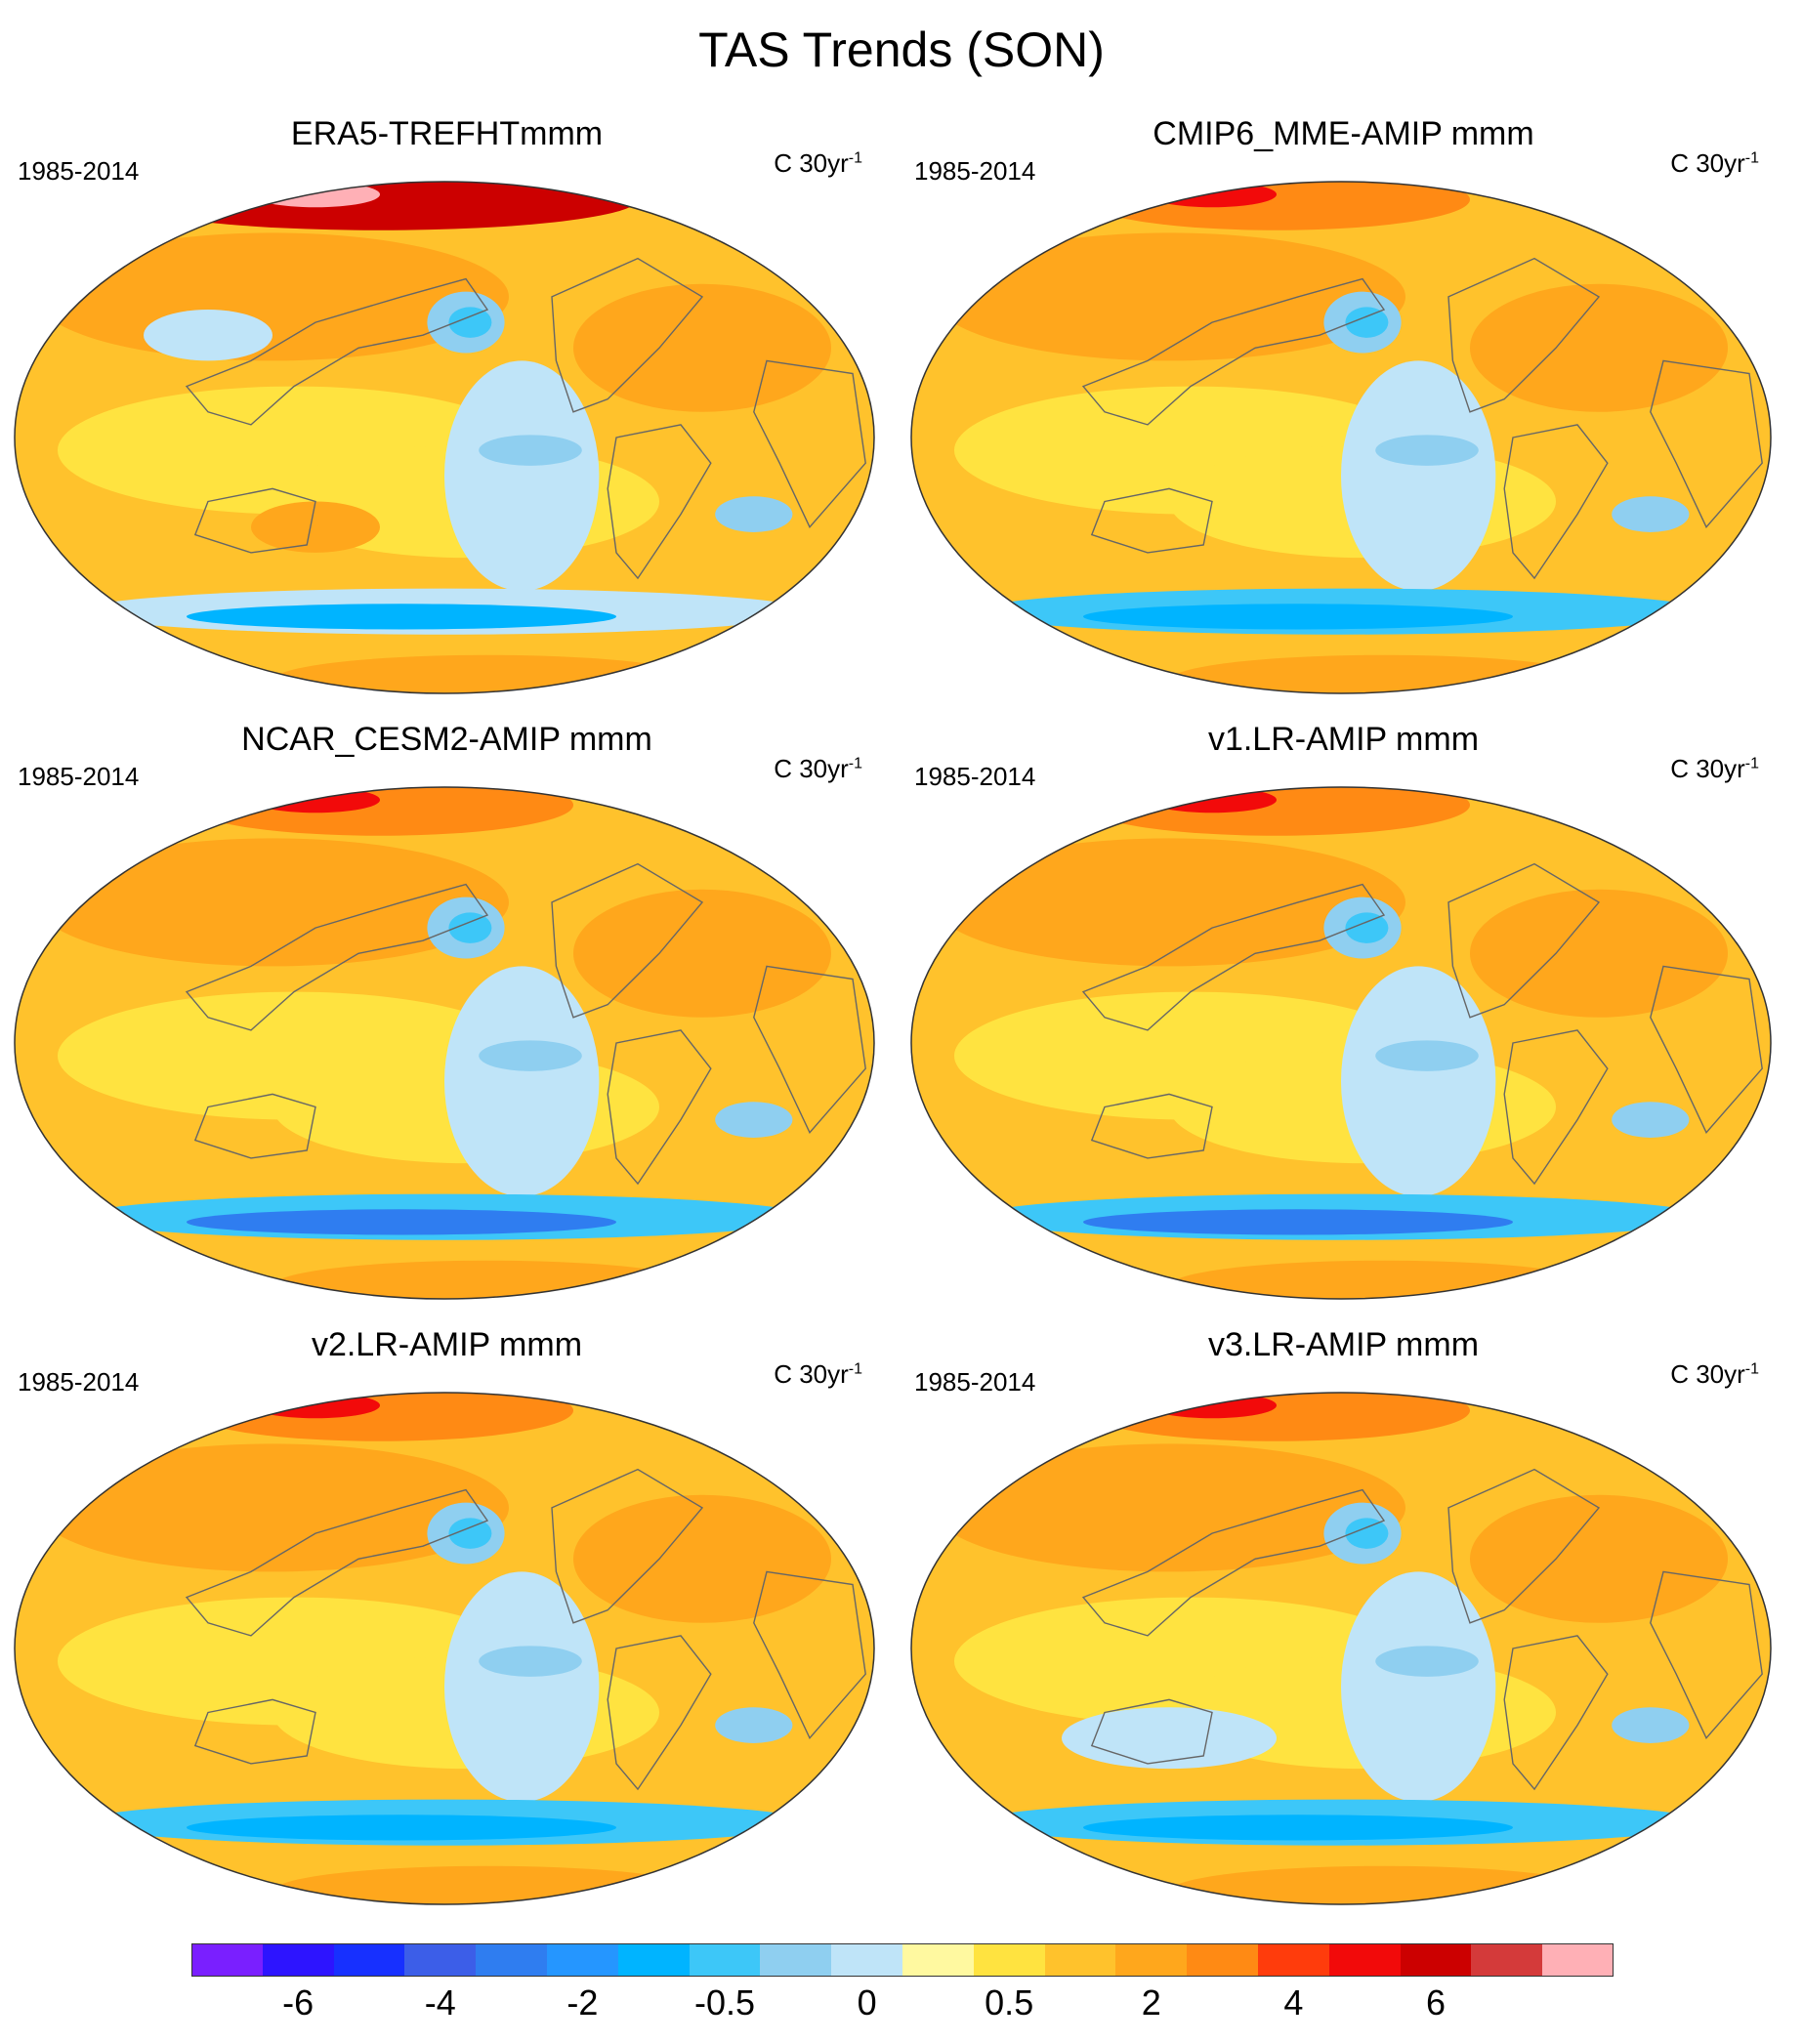  What do you see at coordinates (1436, 2002) in the screenshot?
I see `colorbar-tick-label: 6` at bounding box center [1436, 2002].